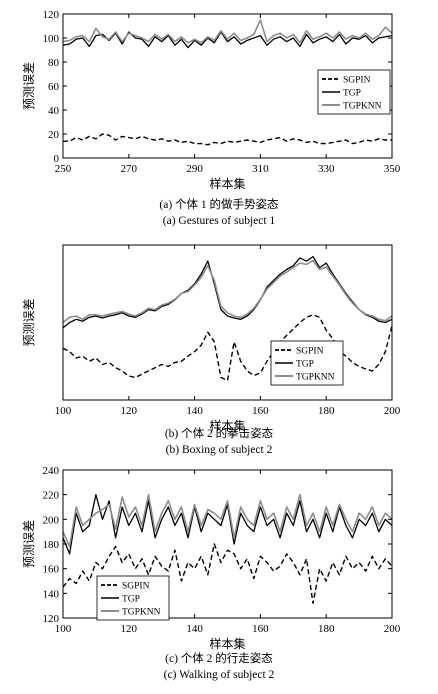  I want to click on x-tick-label: 350, so click(392, 169).